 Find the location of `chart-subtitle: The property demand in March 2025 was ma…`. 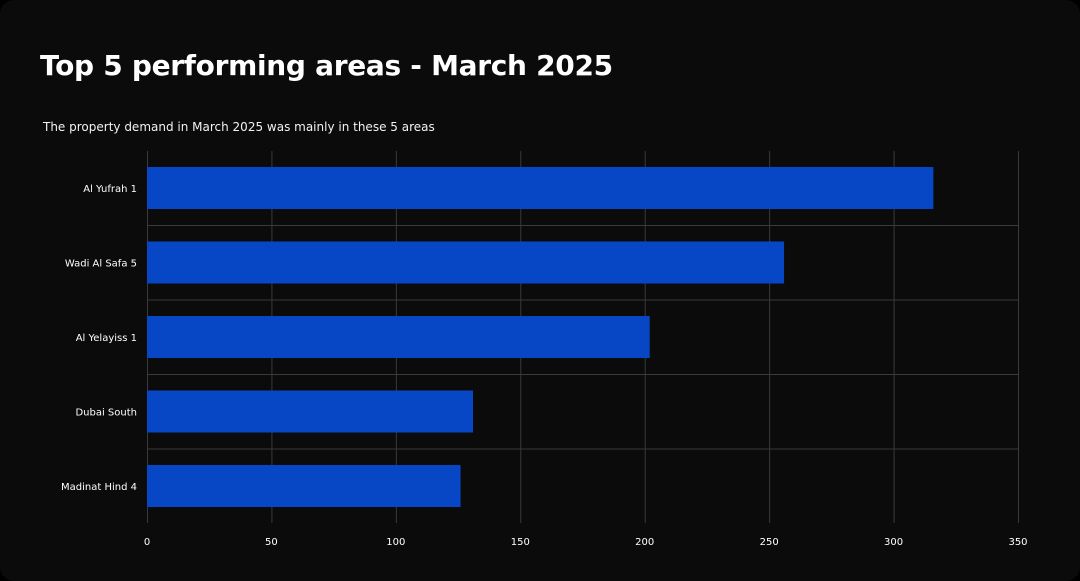

chart-subtitle: The property demand in March 2025 was ma… is located at coordinates (239, 127).